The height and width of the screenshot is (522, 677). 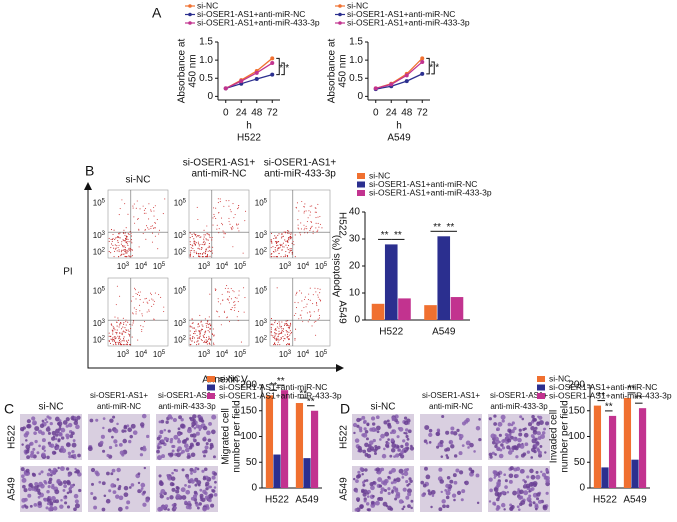 What do you see at coordinates (423, 184) in the screenshot?
I see `legend-label: si-OSER1-AS1+anti-miR-NC` at bounding box center [423, 184].